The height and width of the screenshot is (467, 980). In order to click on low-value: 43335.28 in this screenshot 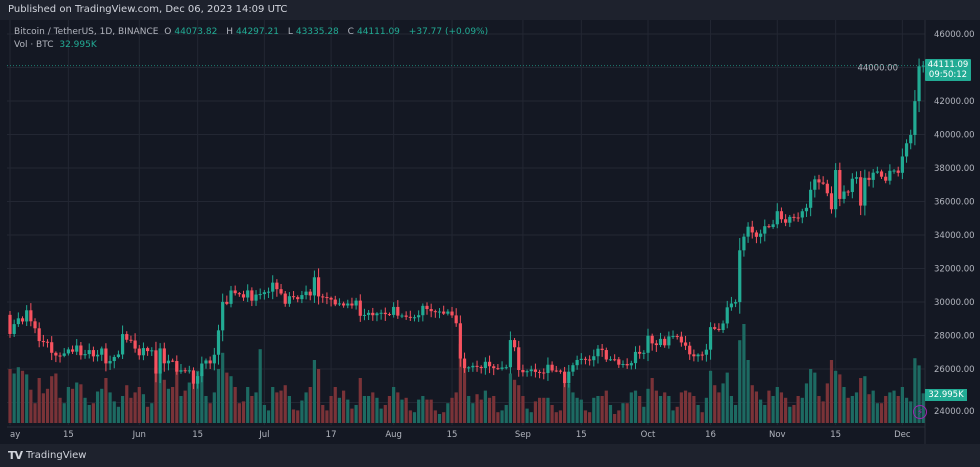, I will do `click(317, 32)`.